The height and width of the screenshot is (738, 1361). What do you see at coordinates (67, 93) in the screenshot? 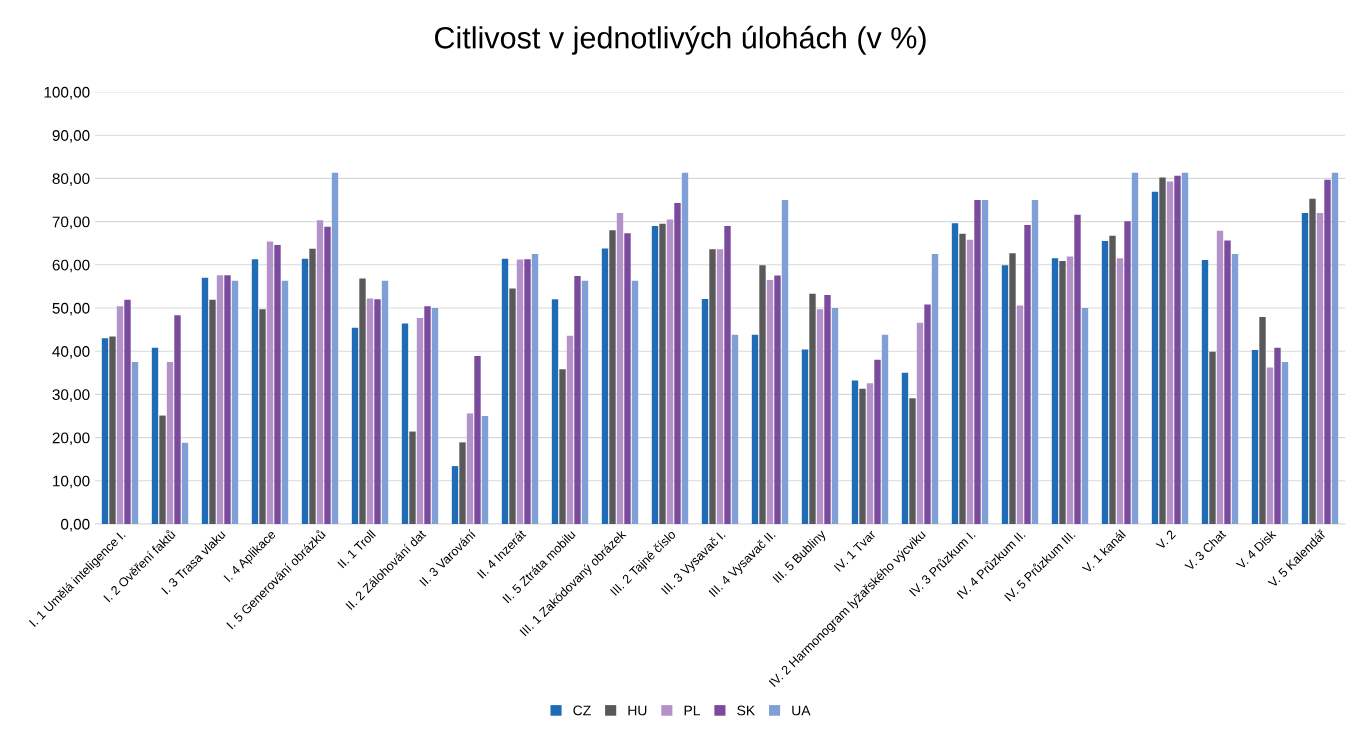
I see `y-tick-label: 100,00` at bounding box center [67, 93].